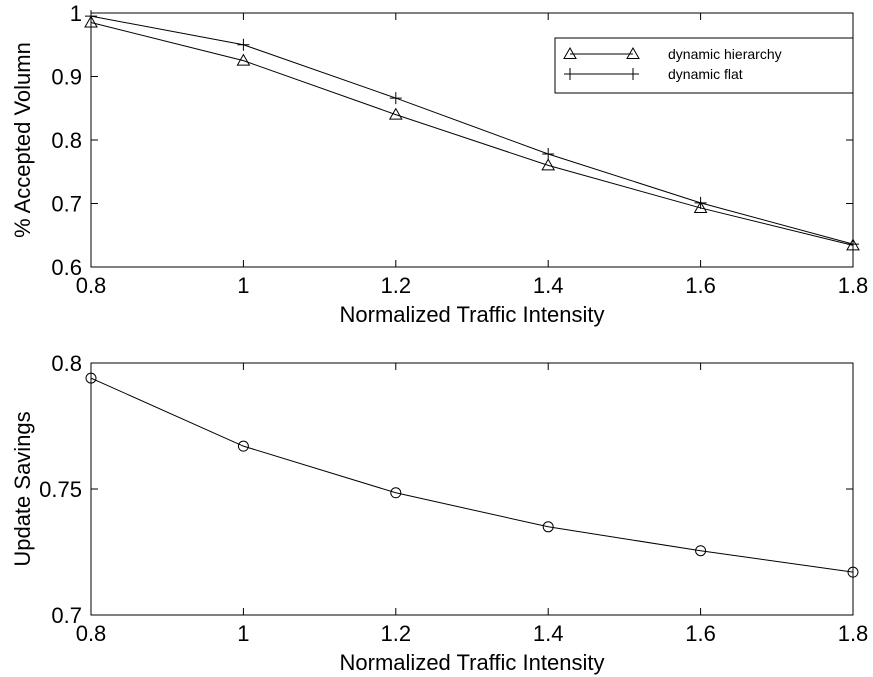  Describe the element at coordinates (76, 13) in the screenshot. I see `y-tick-label: 1` at that location.